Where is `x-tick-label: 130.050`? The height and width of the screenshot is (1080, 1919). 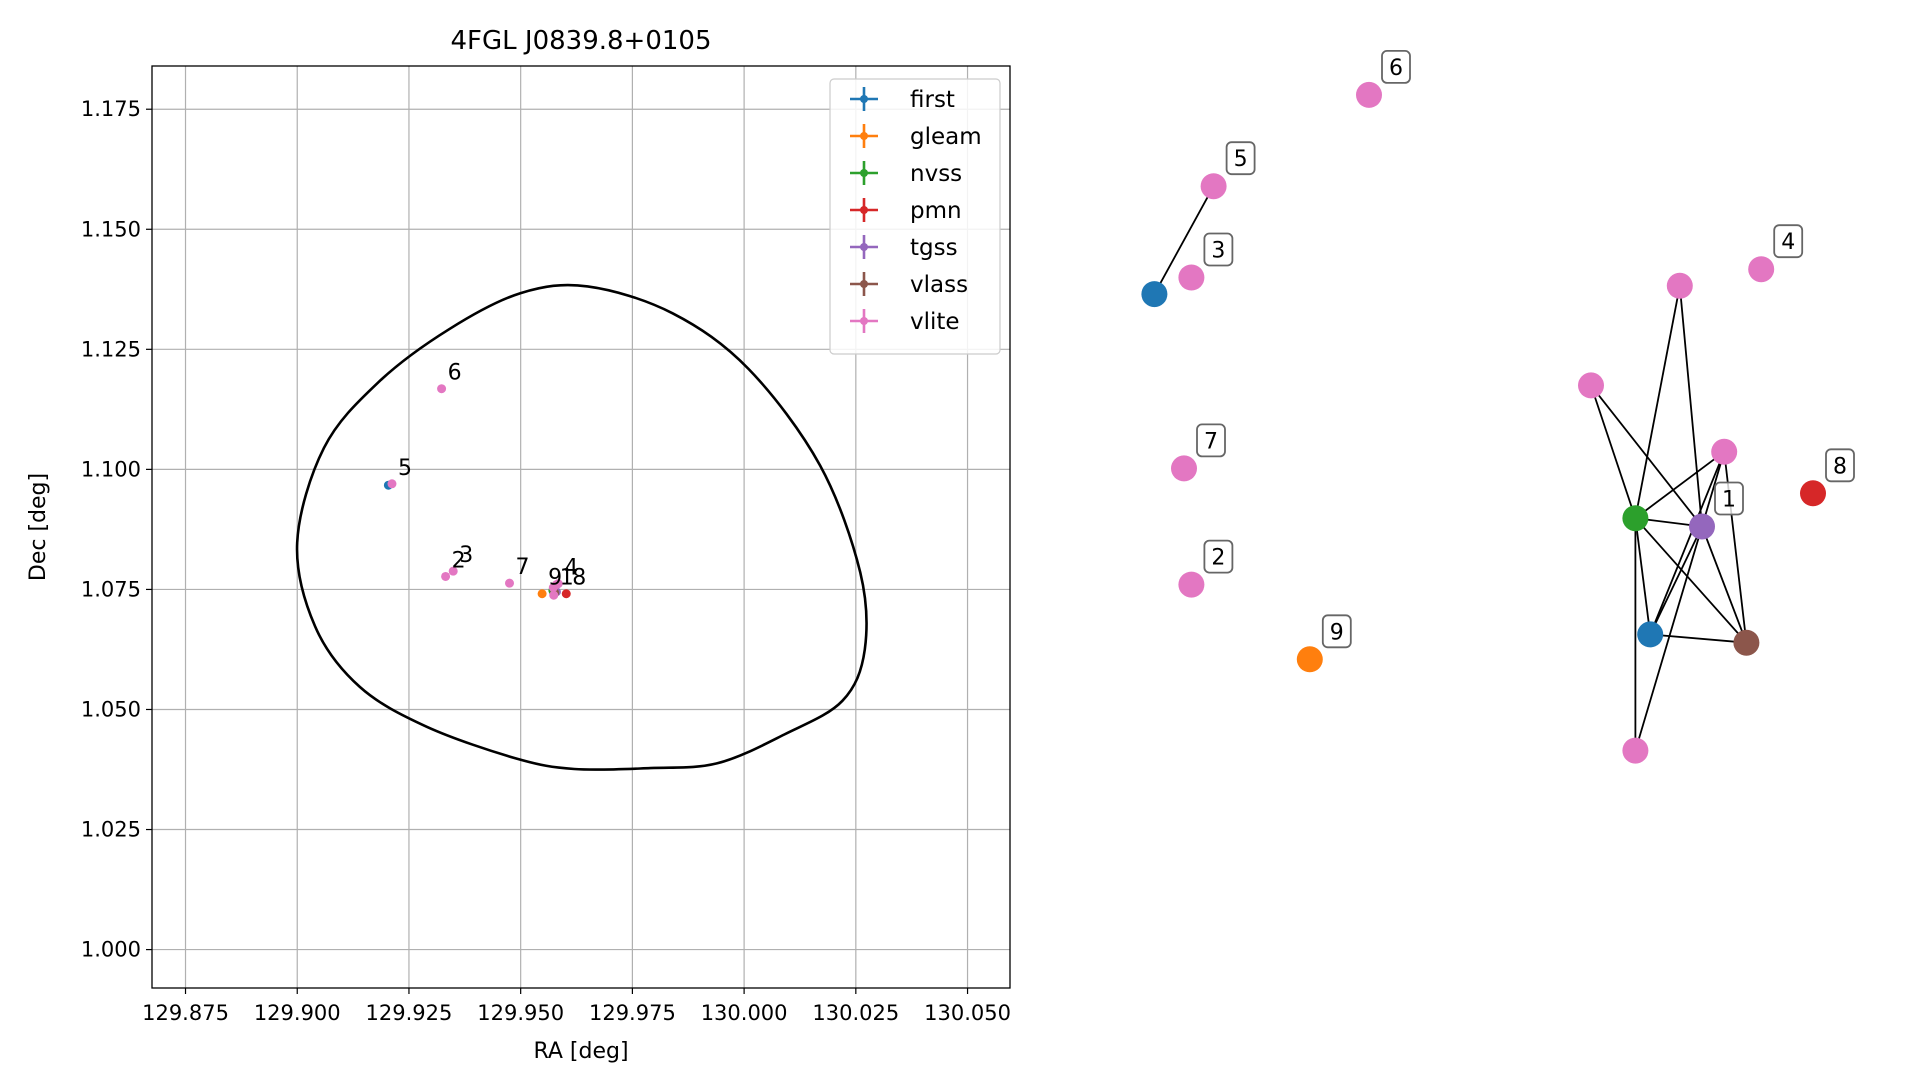
x-tick-label: 130.050 is located at coordinates (967, 1013).